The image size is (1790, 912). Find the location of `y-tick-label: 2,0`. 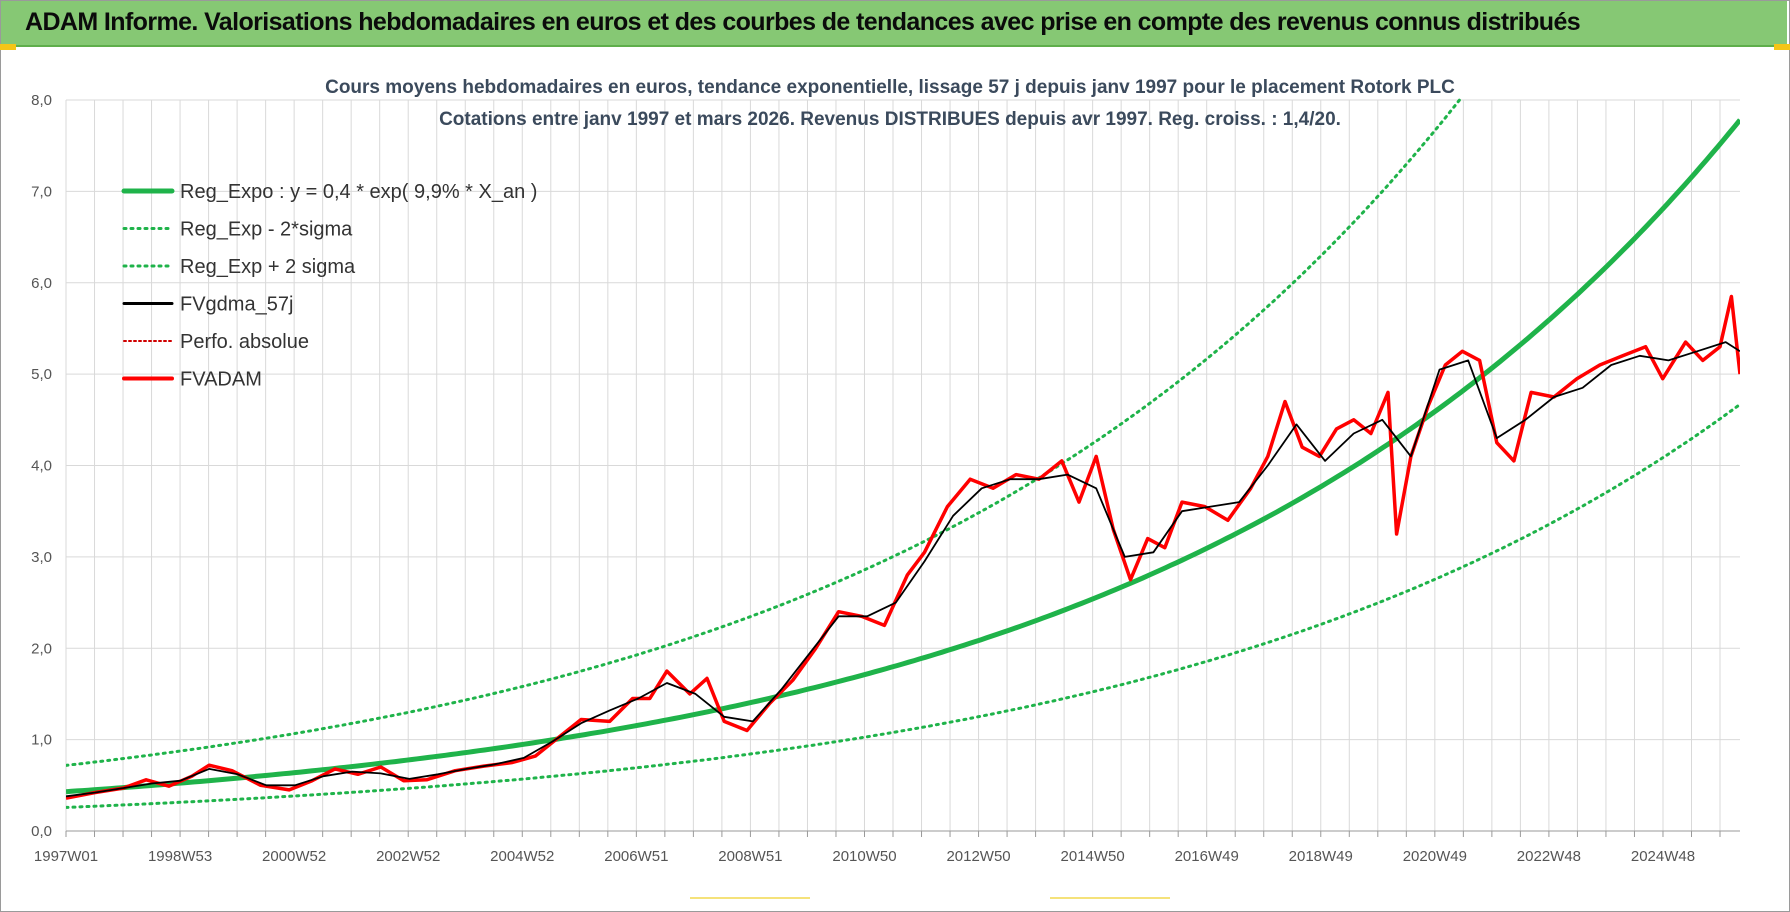

y-tick-label: 2,0 is located at coordinates (41, 648).